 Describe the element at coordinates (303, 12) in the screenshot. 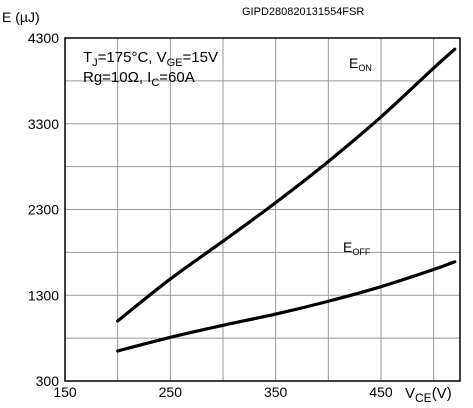

I see `document-id: GIPD280820131554FSR` at that location.